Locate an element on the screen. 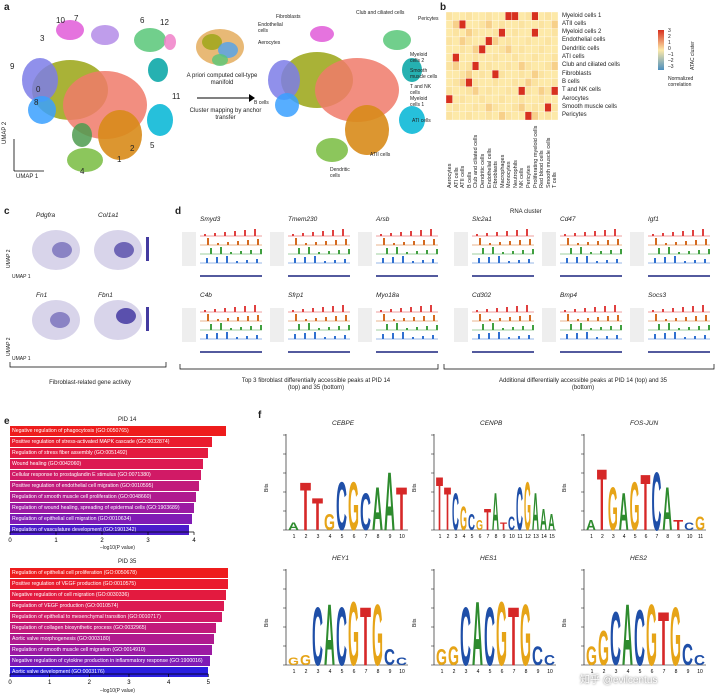  logo-position: 15 is located at coordinates (552, 537).